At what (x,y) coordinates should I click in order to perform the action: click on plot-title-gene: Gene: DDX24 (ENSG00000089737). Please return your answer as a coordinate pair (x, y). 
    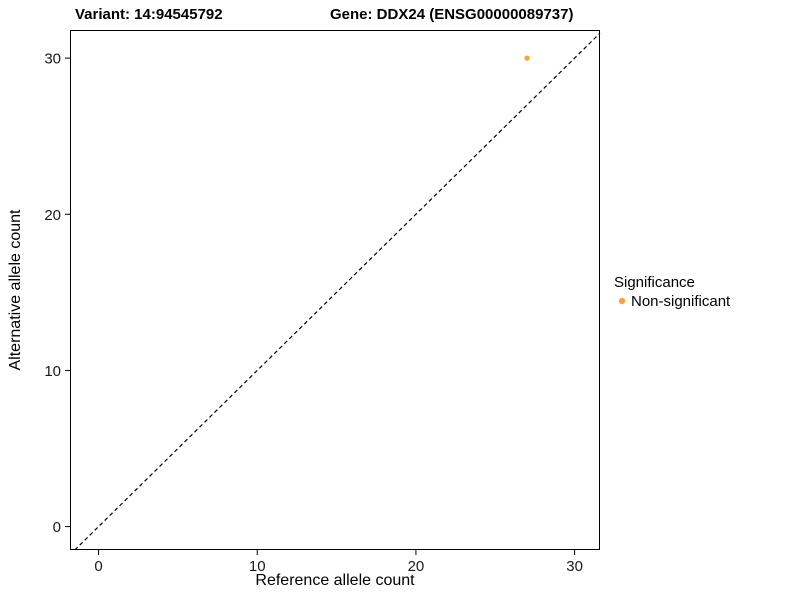
    Looking at the image, I should click on (451, 14).